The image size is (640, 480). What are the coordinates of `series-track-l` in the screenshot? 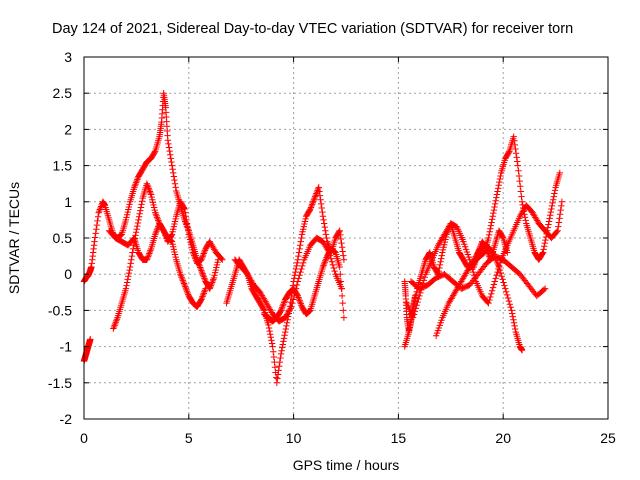 It's located at (410, 307).